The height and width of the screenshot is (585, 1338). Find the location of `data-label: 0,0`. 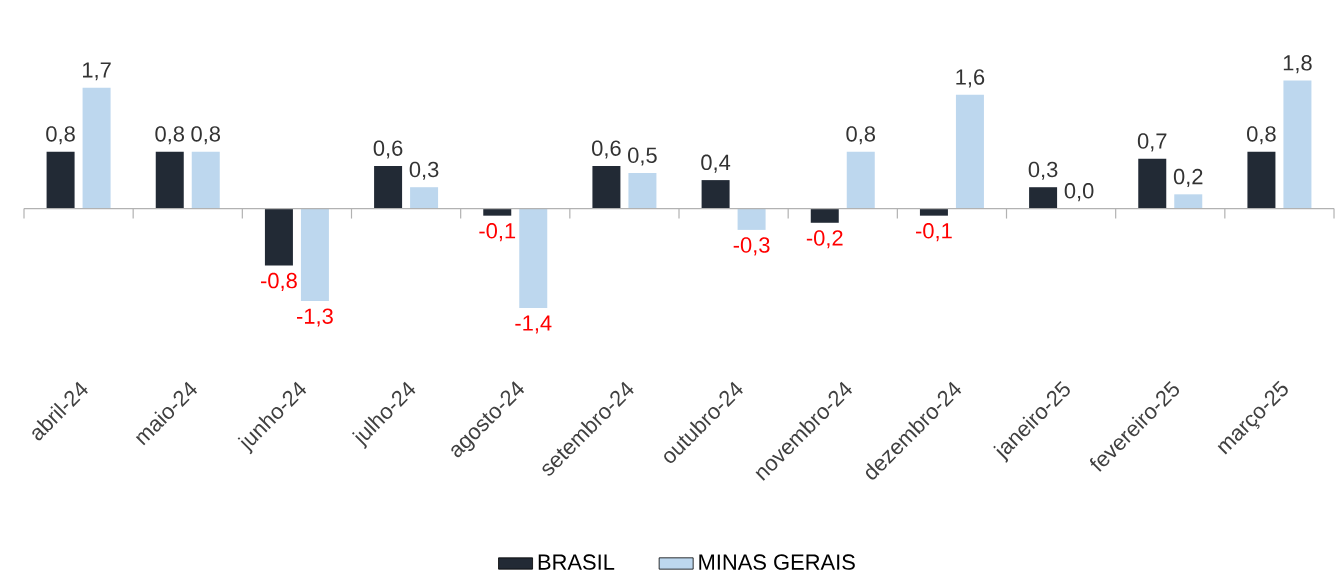

data-label: 0,0 is located at coordinates (1079, 192).